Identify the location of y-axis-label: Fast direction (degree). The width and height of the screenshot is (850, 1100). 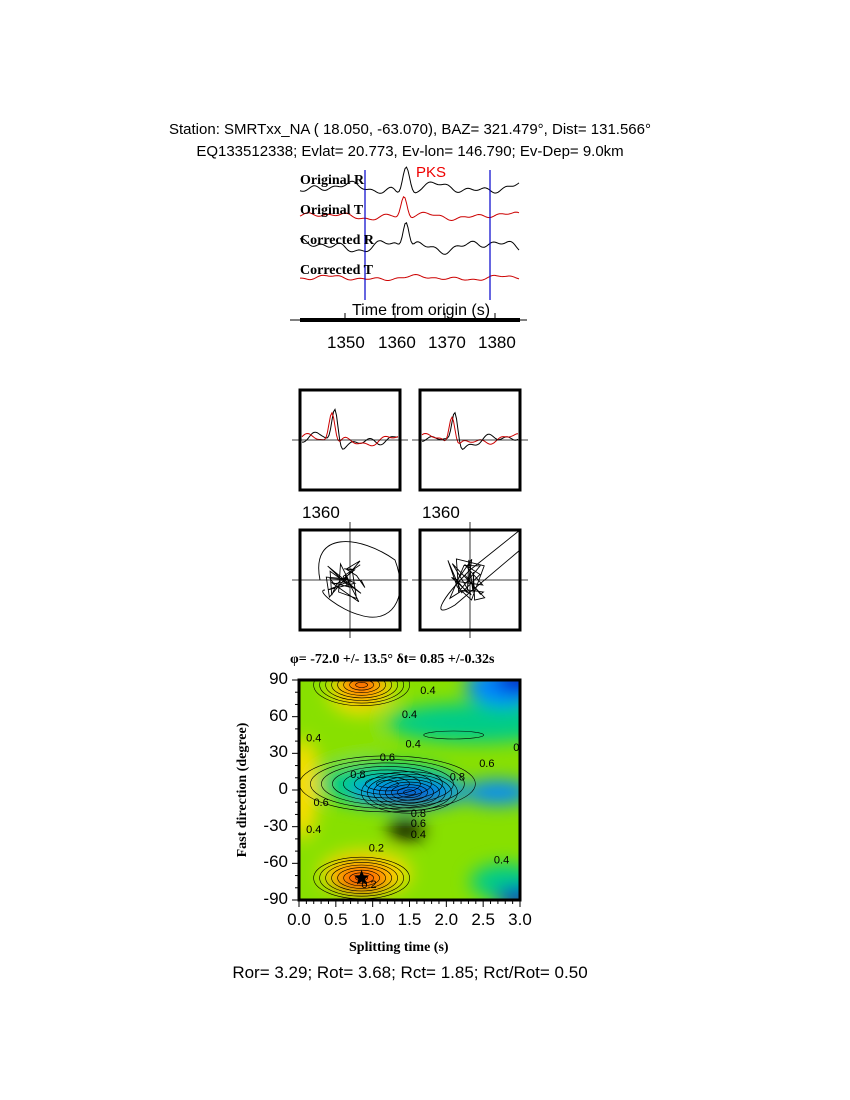
(242, 790).